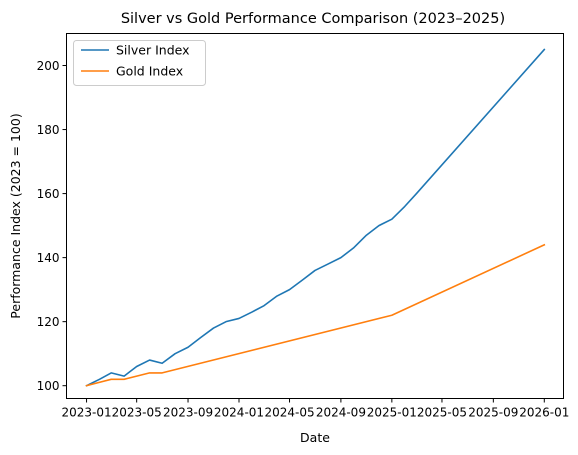 The height and width of the screenshot is (455, 578). Describe the element at coordinates (341, 413) in the screenshot. I see `x-tick-label: 2024-09` at that location.